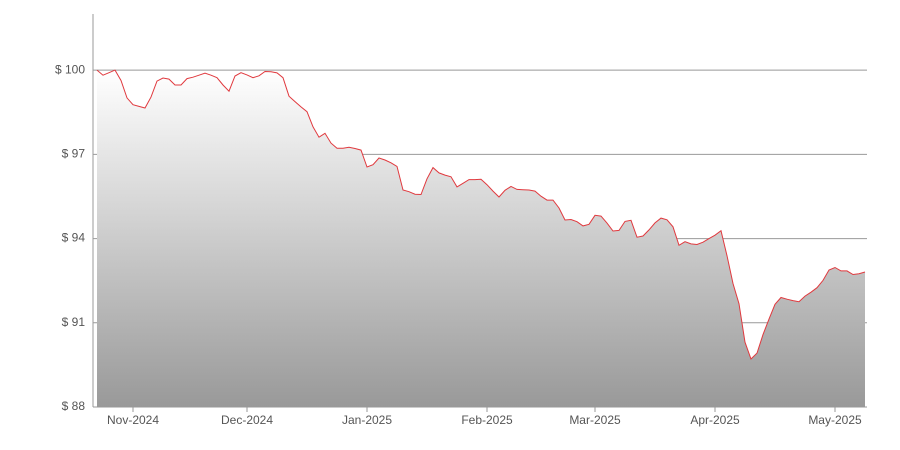 The width and height of the screenshot is (900, 450). What do you see at coordinates (74, 406) in the screenshot?
I see `y-tick-label: $ 88` at bounding box center [74, 406].